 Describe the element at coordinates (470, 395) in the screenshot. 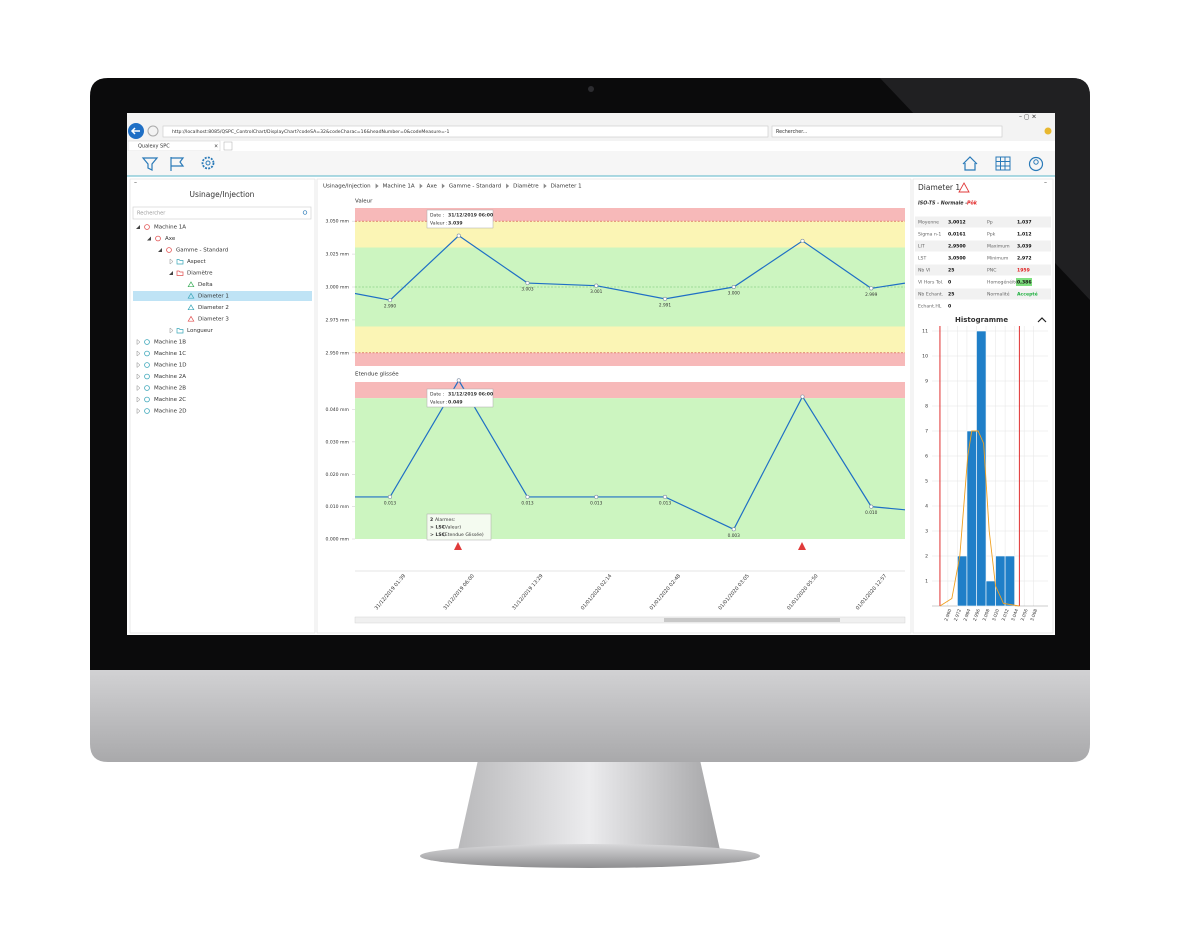

I see `tooltip-date: 31/12/2019 06:00` at that location.